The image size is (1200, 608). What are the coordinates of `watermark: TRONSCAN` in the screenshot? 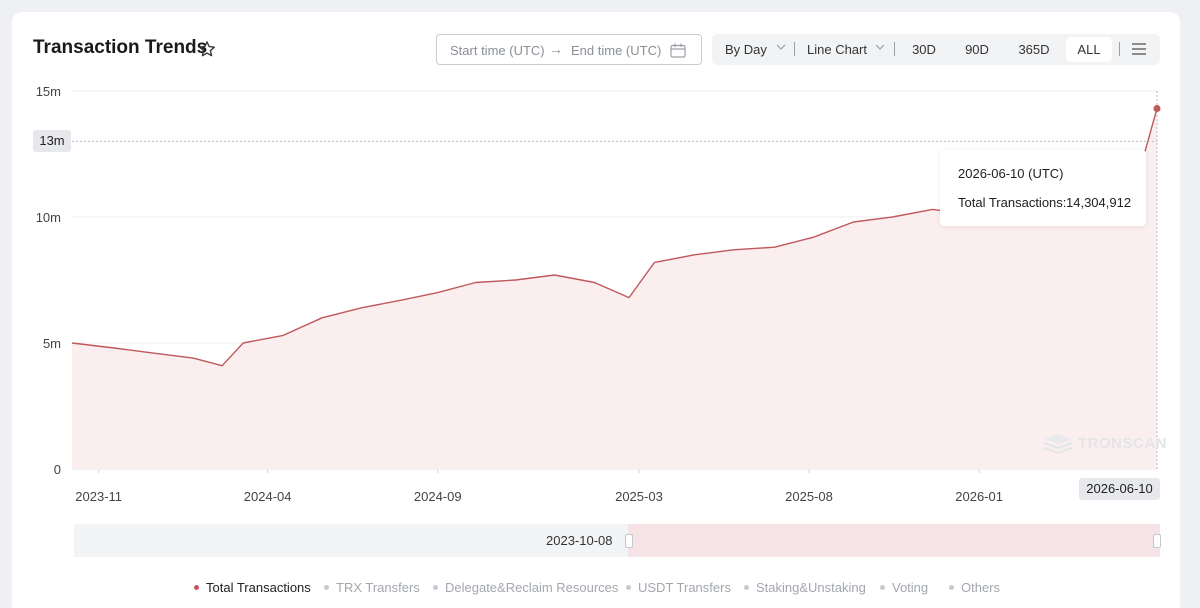 It's located at (1104, 444).